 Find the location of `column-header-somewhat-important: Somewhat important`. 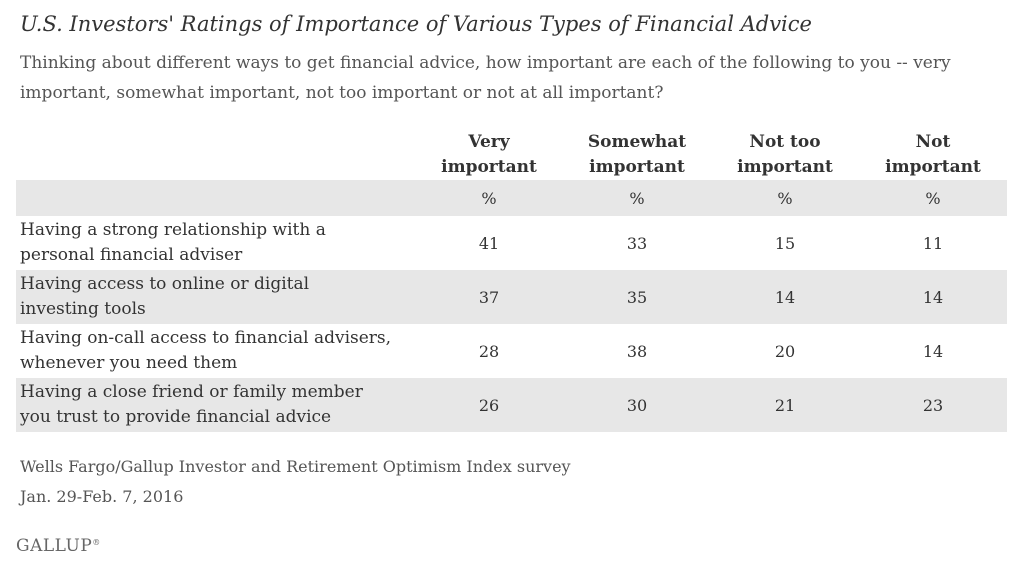

column-header-somewhat-important: Somewhat important is located at coordinates (637, 152).